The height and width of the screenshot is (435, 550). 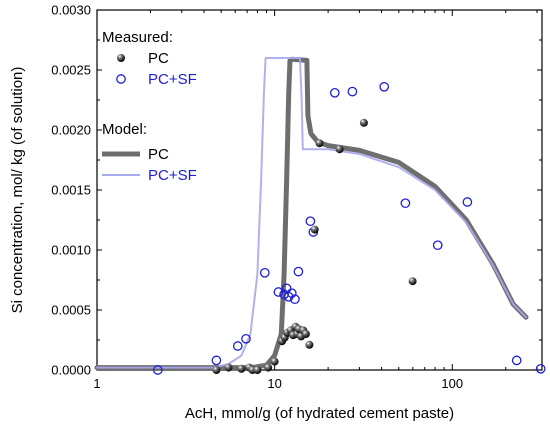 I want to click on y-tick-label: 0.0015, so click(x=71, y=190).